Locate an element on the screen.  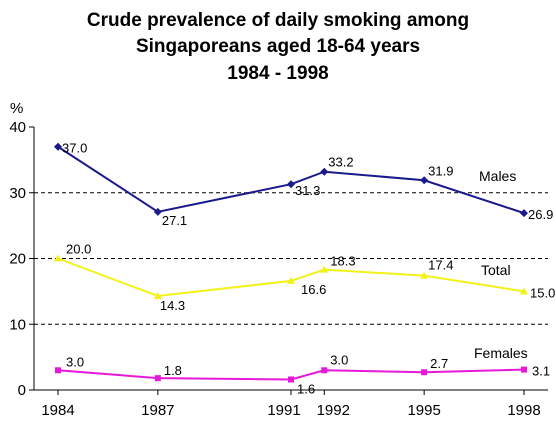
x-tick-label-1995: 1995 is located at coordinates (423, 410).